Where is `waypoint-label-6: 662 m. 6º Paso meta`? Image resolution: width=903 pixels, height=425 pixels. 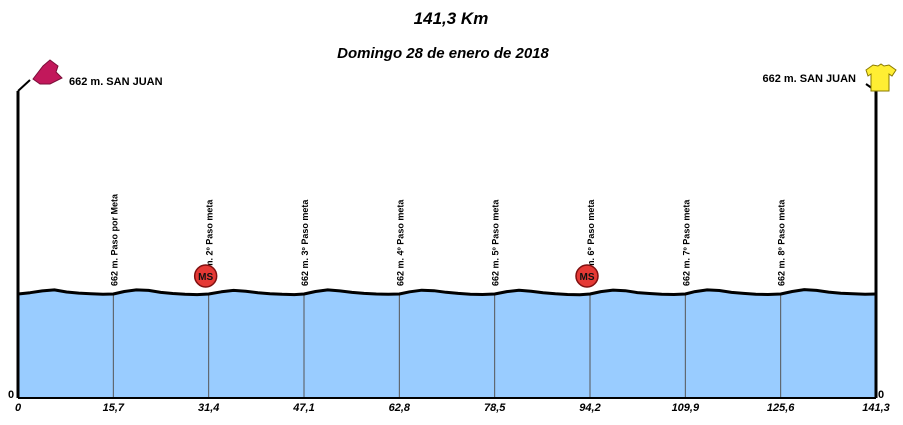
waypoint-label-6: 662 m. 6º Paso meta is located at coordinates (591, 242).